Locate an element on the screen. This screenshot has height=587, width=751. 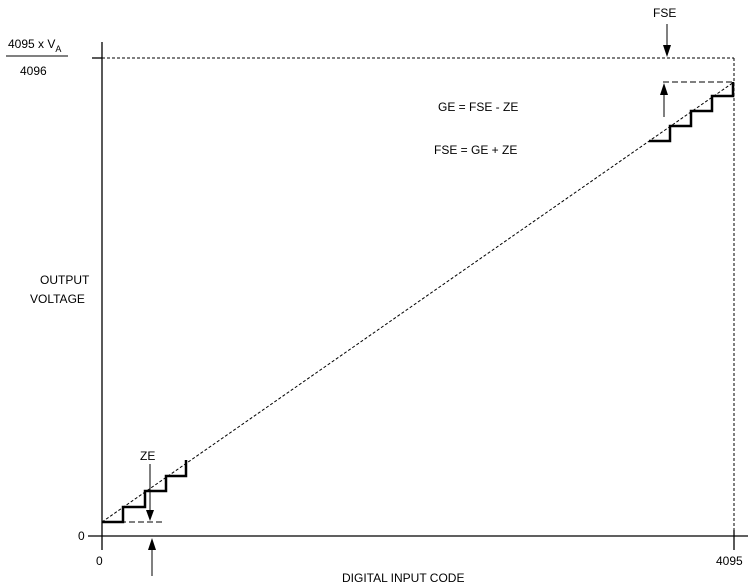
ze-code-arrow-head is located at coordinates (152, 544).